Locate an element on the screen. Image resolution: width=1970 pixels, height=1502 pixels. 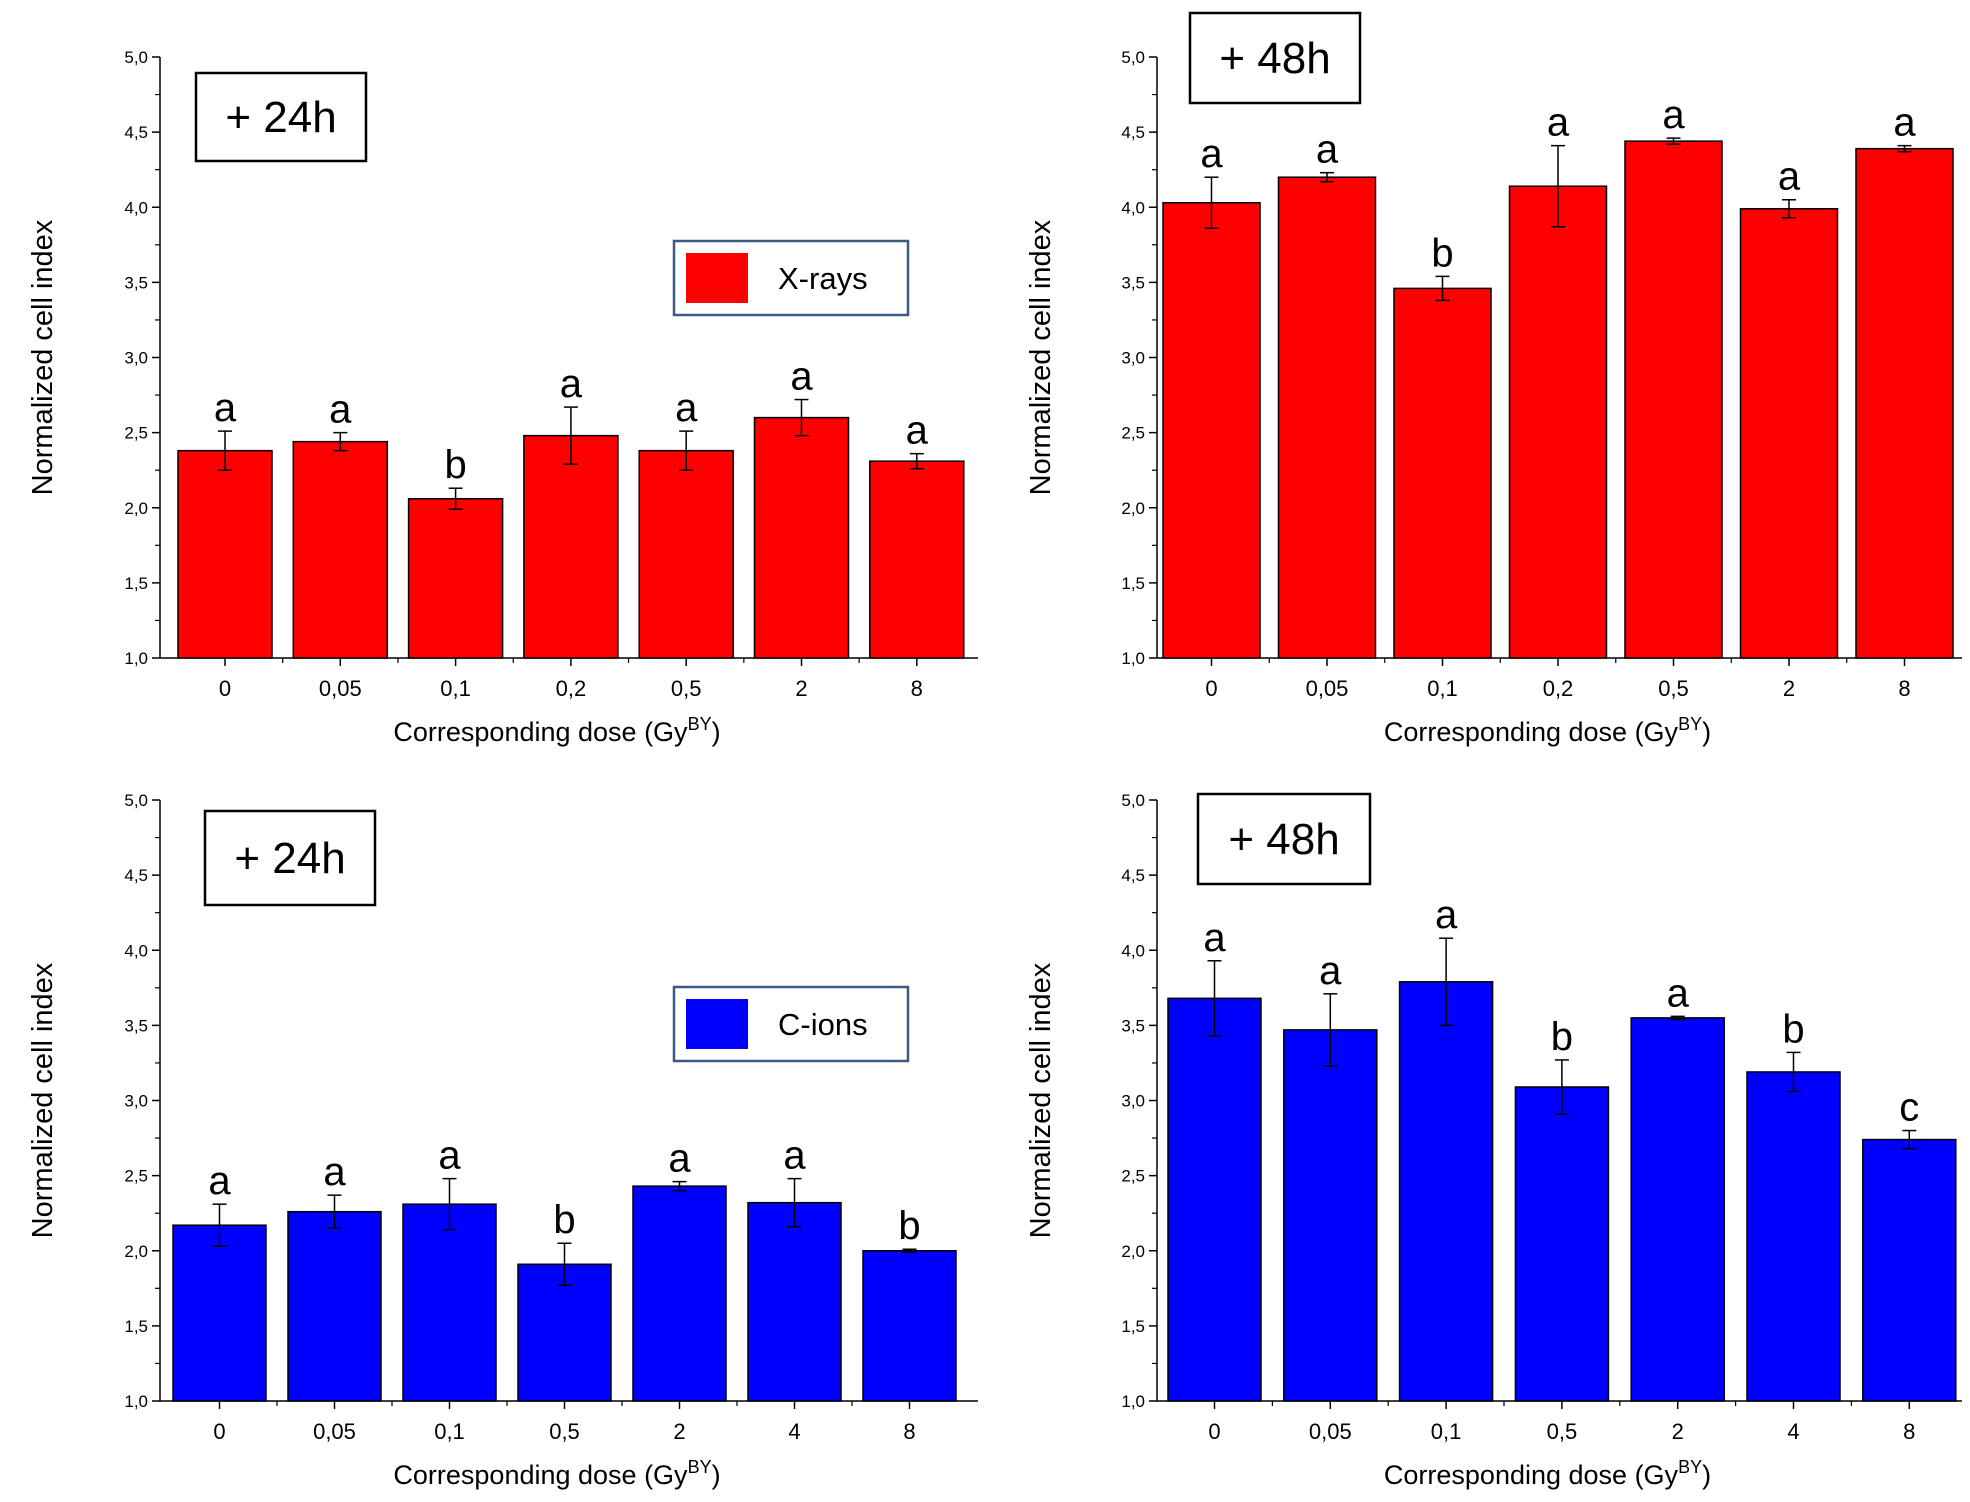
significance-letter: c is located at coordinates (1909, 1108).